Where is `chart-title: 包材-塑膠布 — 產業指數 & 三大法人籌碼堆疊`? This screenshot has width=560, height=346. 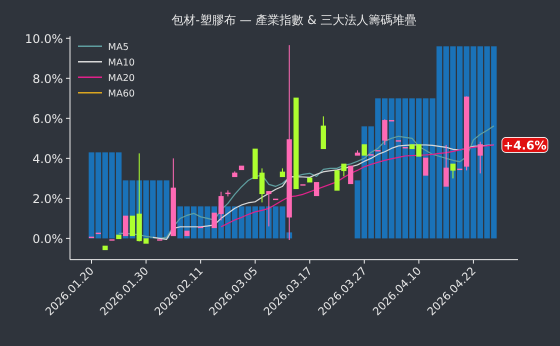 chart-title: 包材-塑膠布 — 產業指數 & 三大法人籌碼堆疊 is located at coordinates (294, 20).